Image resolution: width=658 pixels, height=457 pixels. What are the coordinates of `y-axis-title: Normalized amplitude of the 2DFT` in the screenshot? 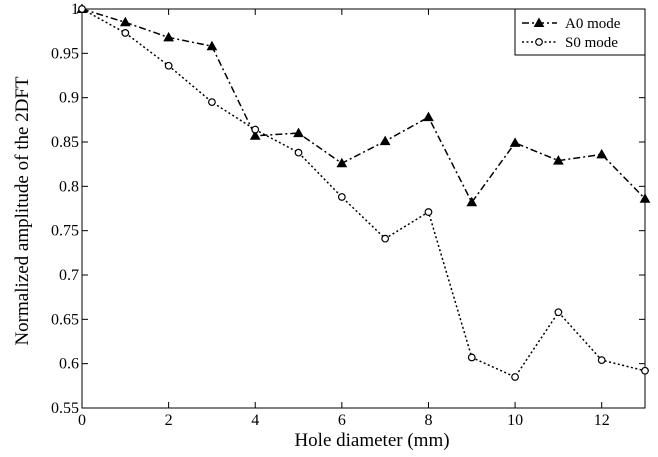 It's located at (22, 210).